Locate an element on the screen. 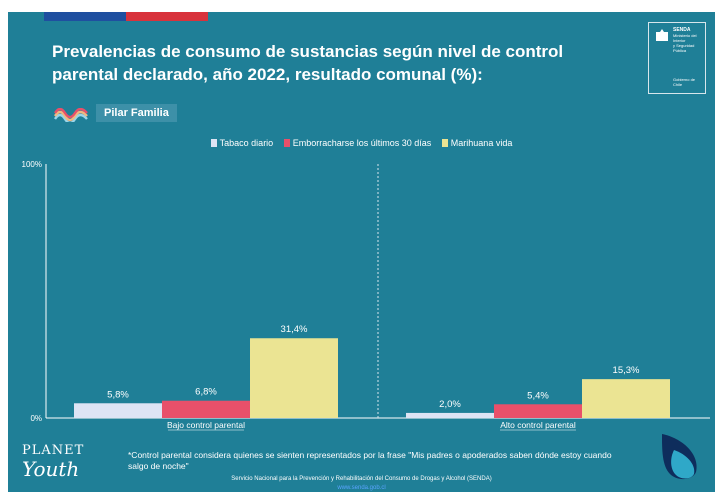 Image resolution: width=723 pixels, height=501 pixels. legend-label: Tabaco diario is located at coordinates (246, 143).